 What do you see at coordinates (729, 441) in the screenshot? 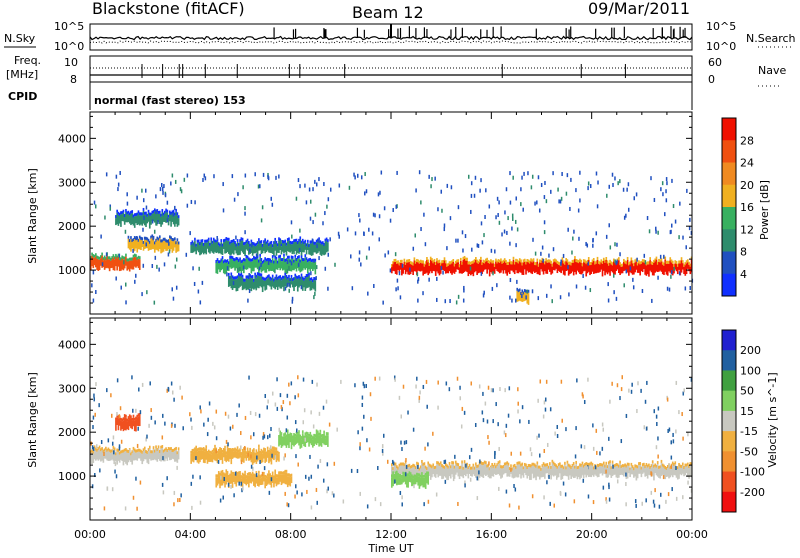
I see `velocity-colorbar-segment` at bounding box center [729, 441].